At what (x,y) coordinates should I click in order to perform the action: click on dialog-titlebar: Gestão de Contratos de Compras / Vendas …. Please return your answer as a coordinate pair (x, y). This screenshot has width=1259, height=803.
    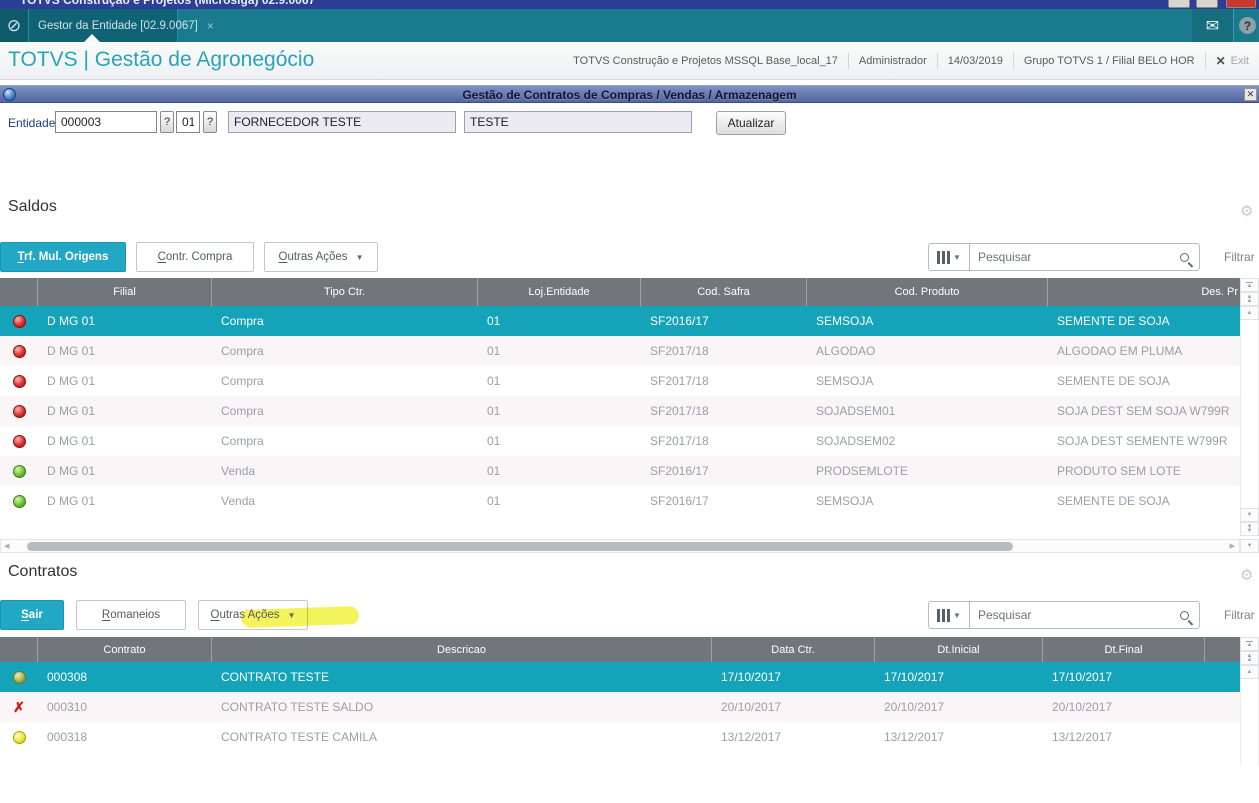
    Looking at the image, I should click on (629, 94).